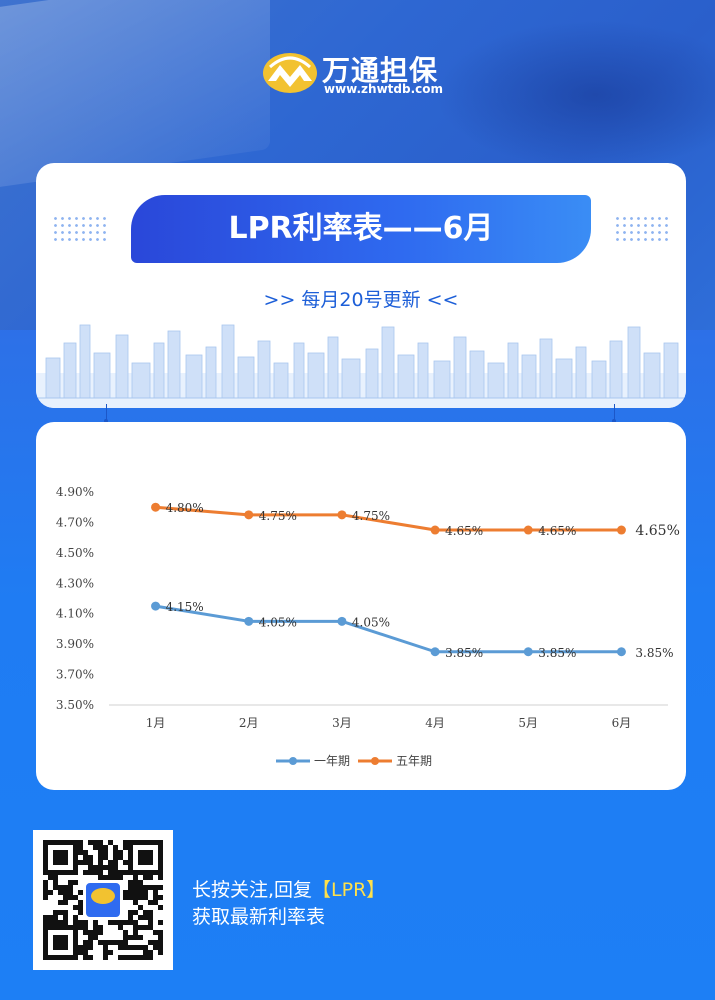  Describe the element at coordinates (575, 95) in the screenshot. I see `hand-photo-shape` at that location.